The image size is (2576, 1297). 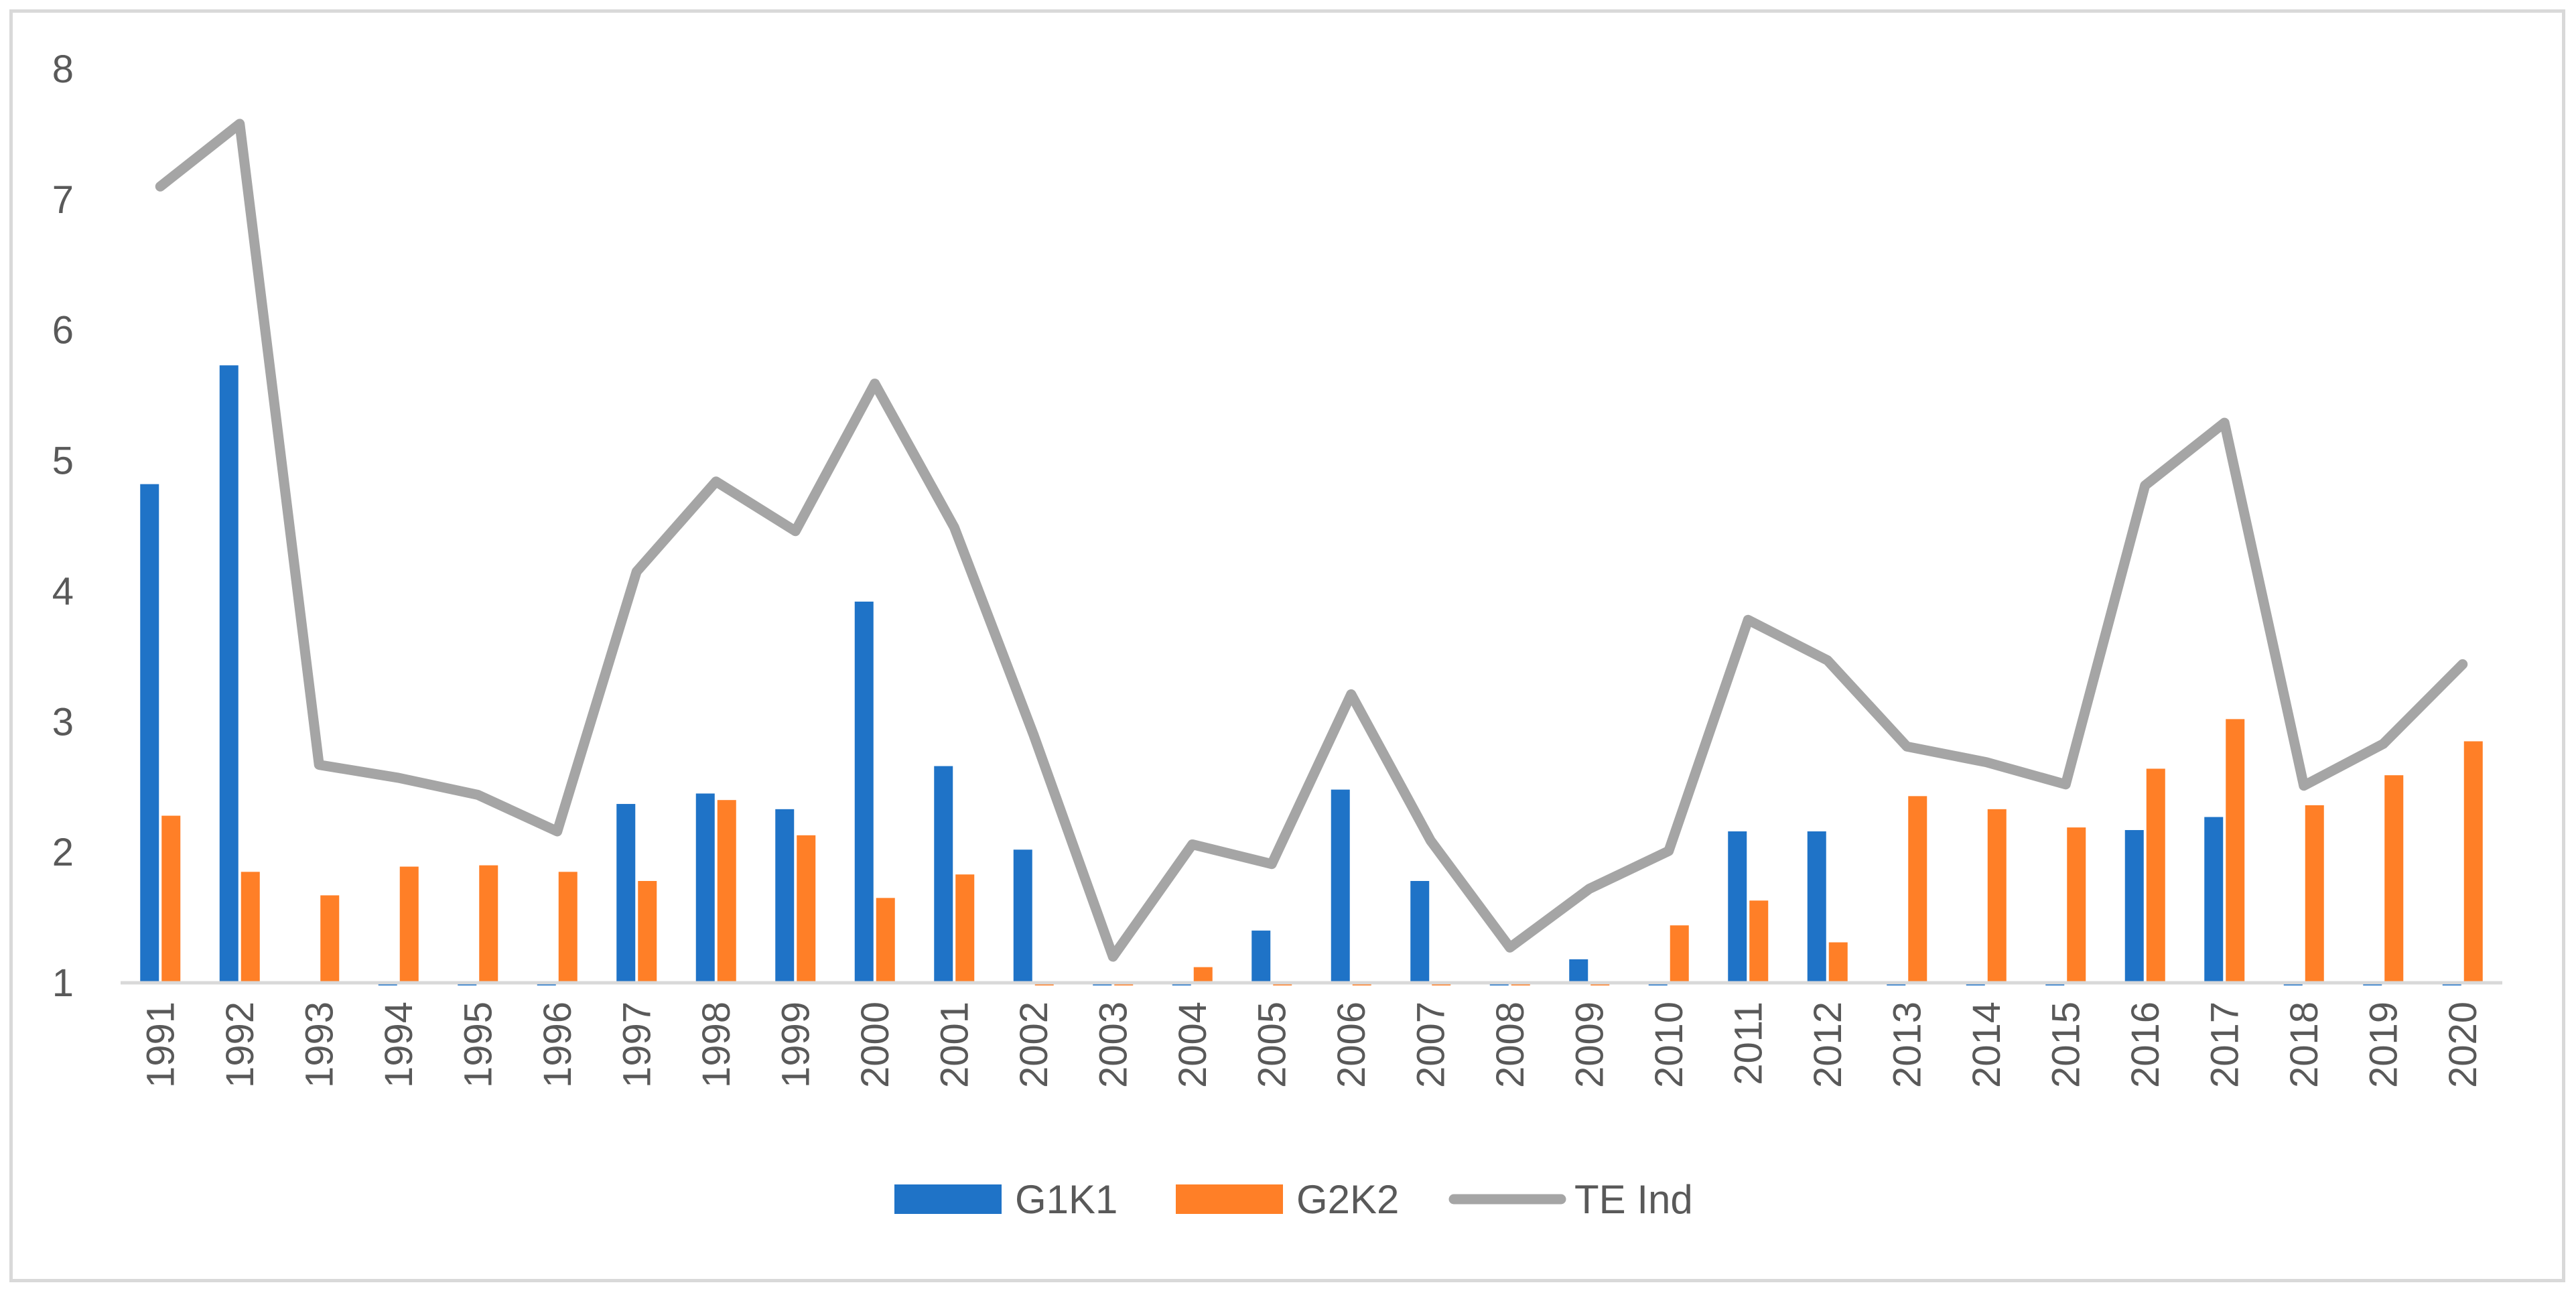 I want to click on legend-swatch-g2k2, so click(x=1229, y=1199).